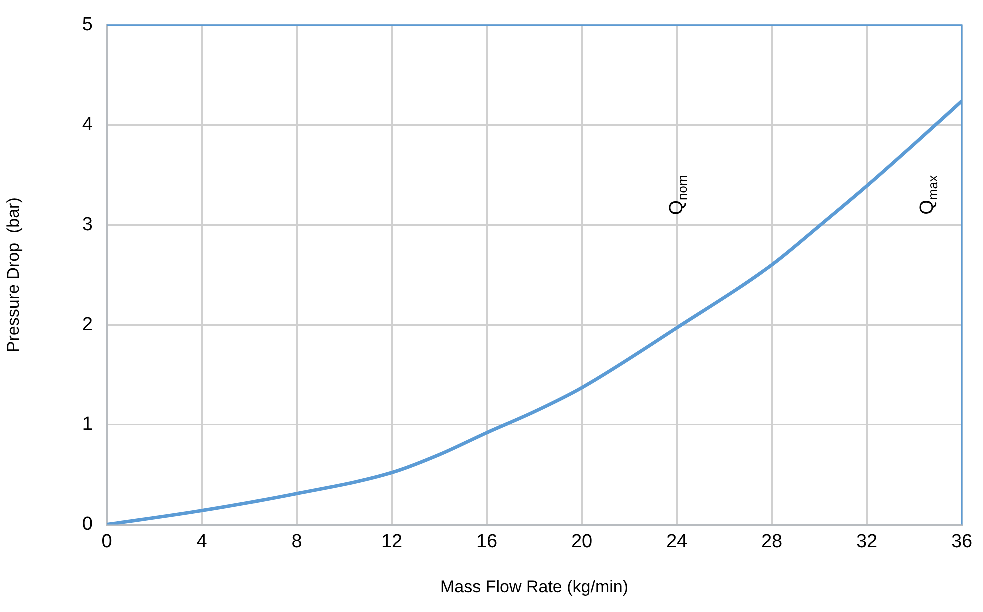  Describe the element at coordinates (677, 541) in the screenshot. I see `x-tick-label: 24` at that location.